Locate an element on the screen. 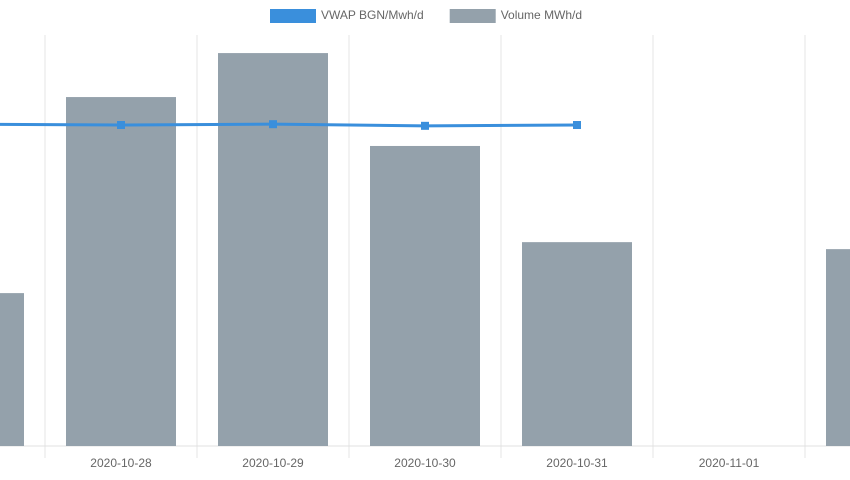 This screenshot has height=480, width=850. x-tick-label: 2020-10-28 is located at coordinates (121, 463).